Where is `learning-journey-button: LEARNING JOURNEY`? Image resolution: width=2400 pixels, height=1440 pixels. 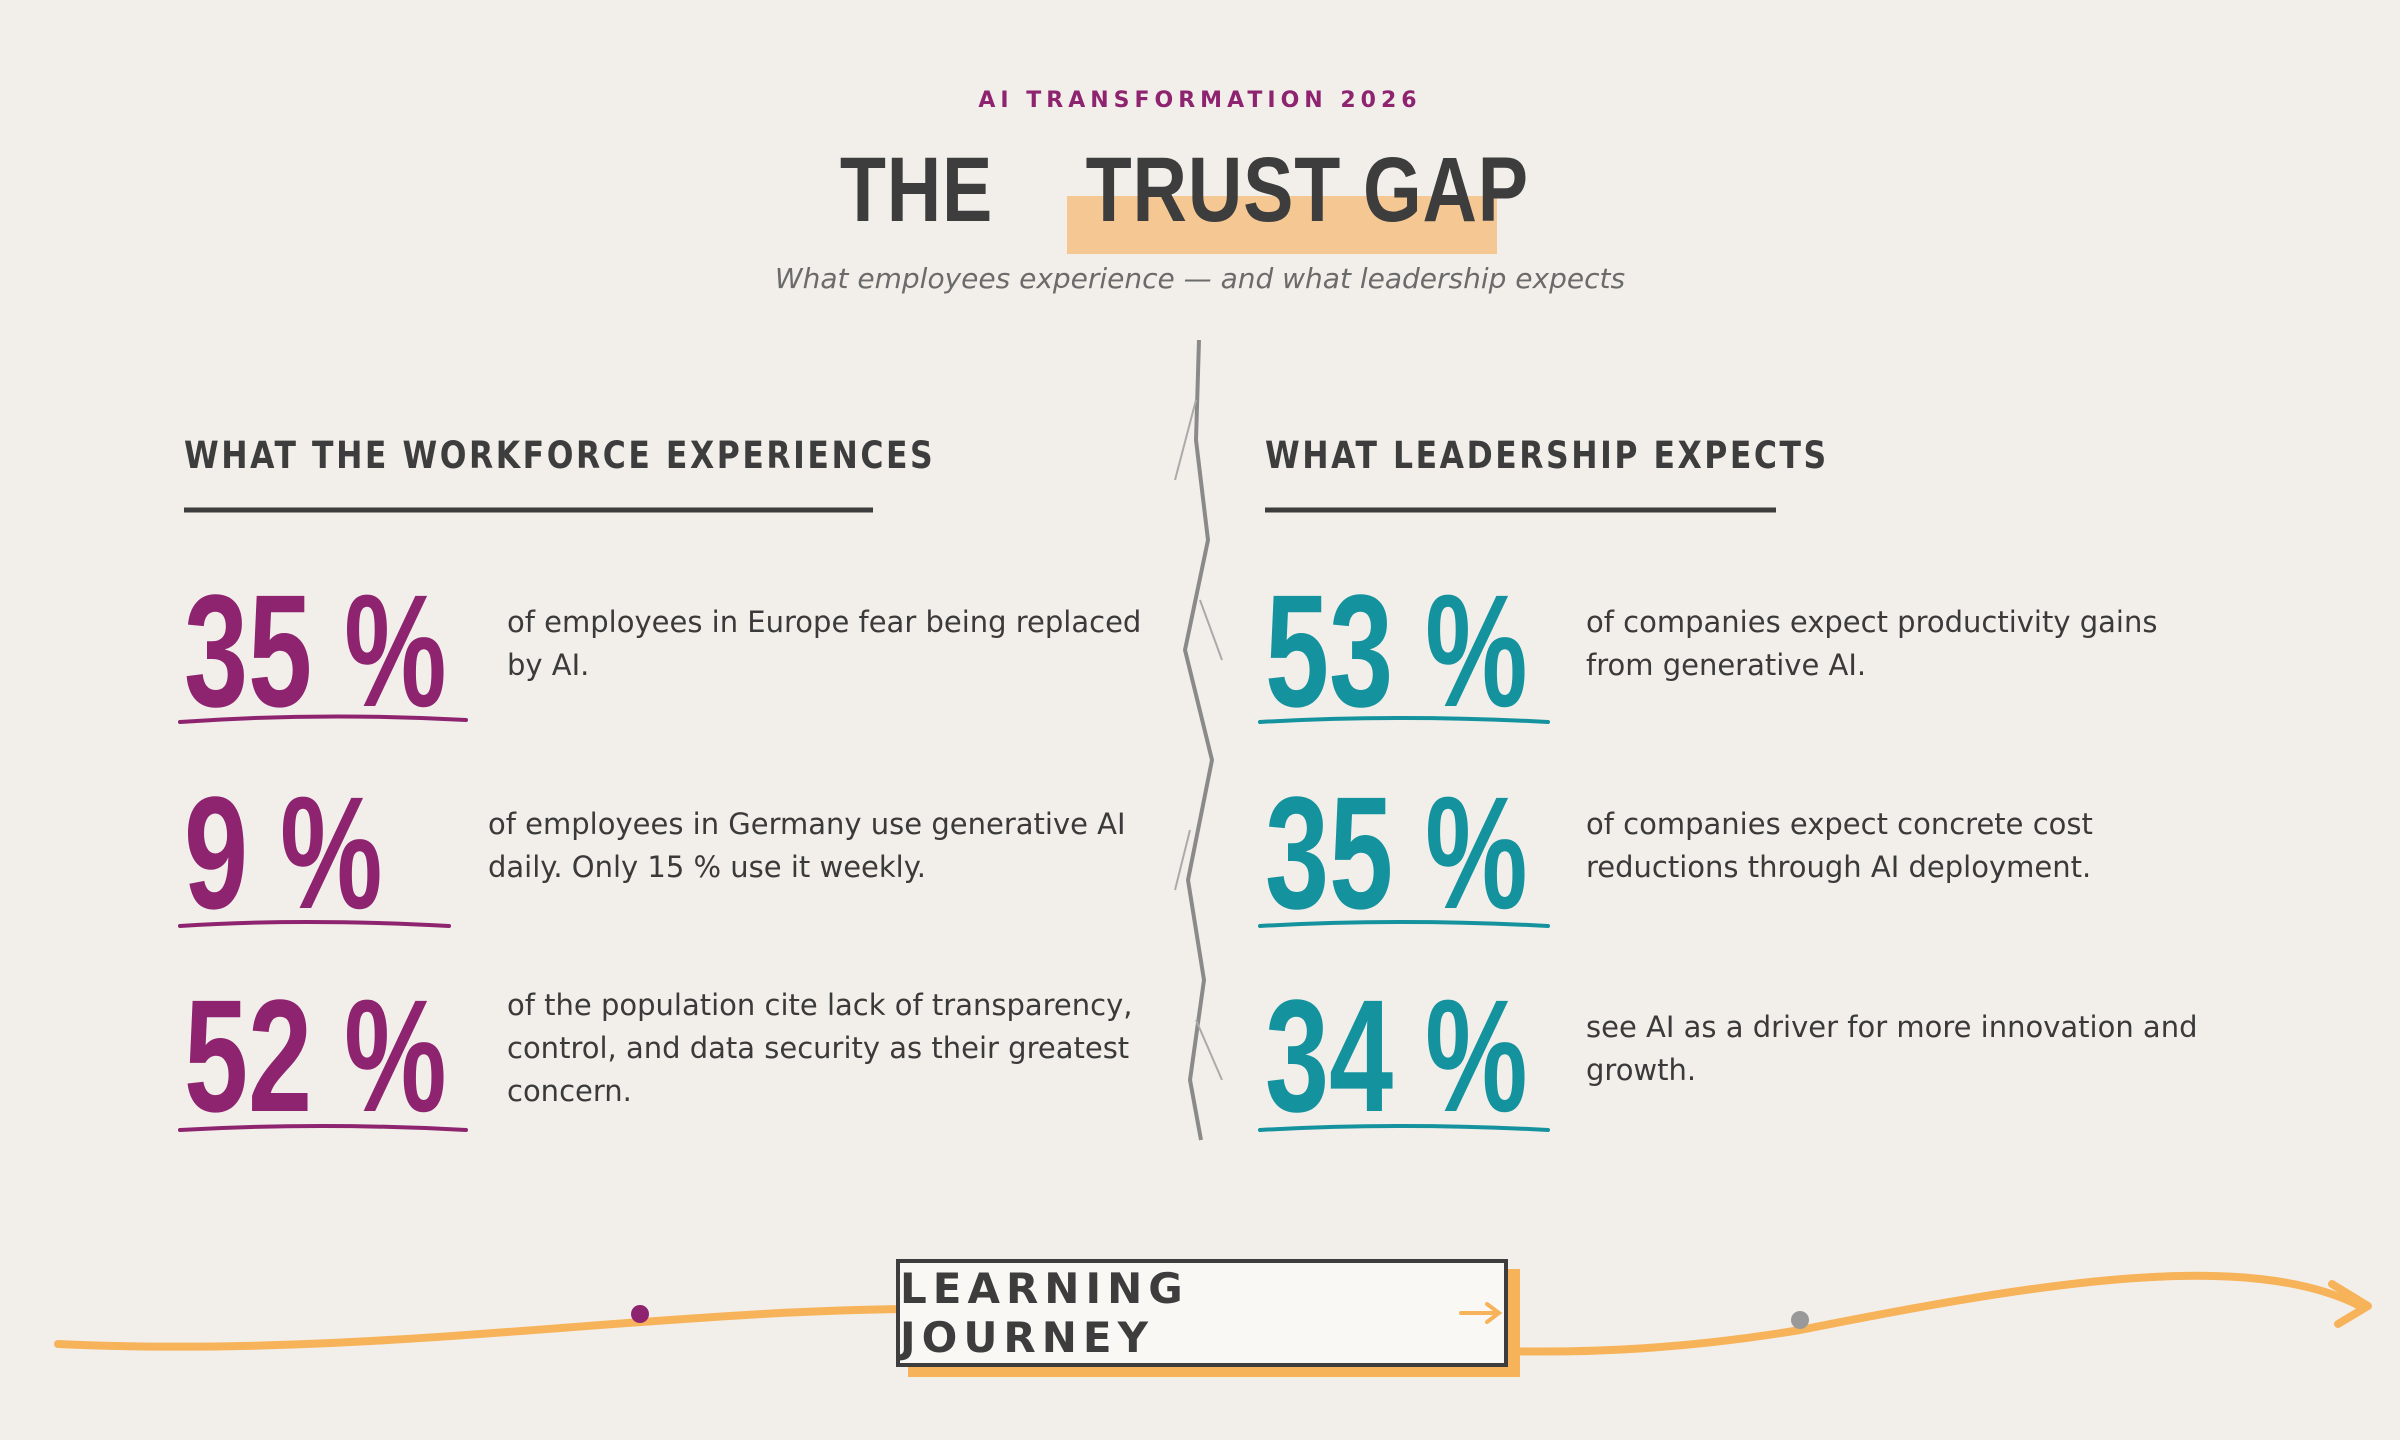 learning-journey-button: LEARNING JOURNEY is located at coordinates (1202, 1313).